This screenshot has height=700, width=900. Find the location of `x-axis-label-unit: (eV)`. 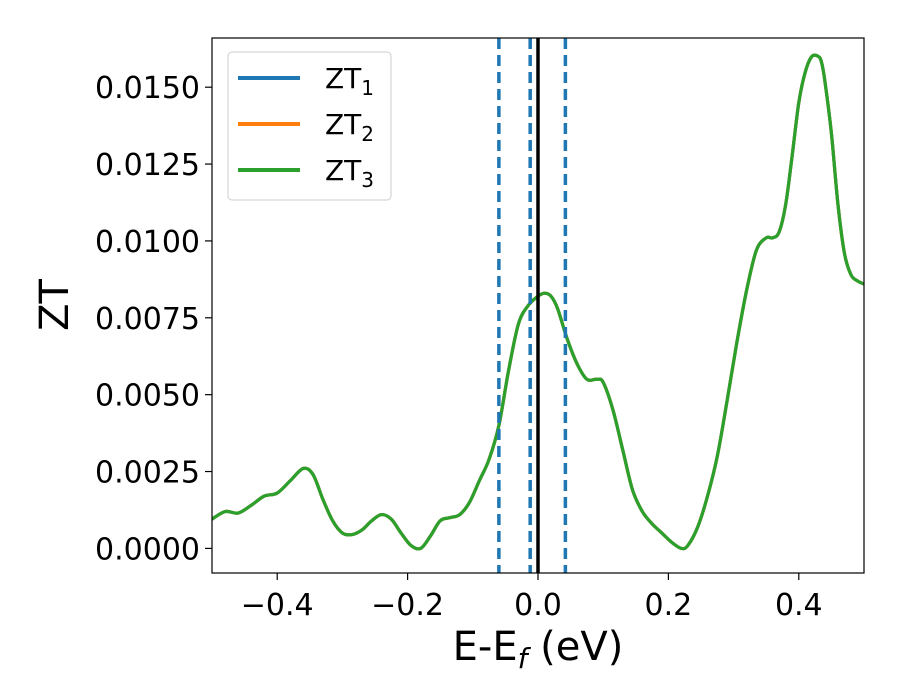

x-axis-label-unit: (eV) is located at coordinates (575, 647).